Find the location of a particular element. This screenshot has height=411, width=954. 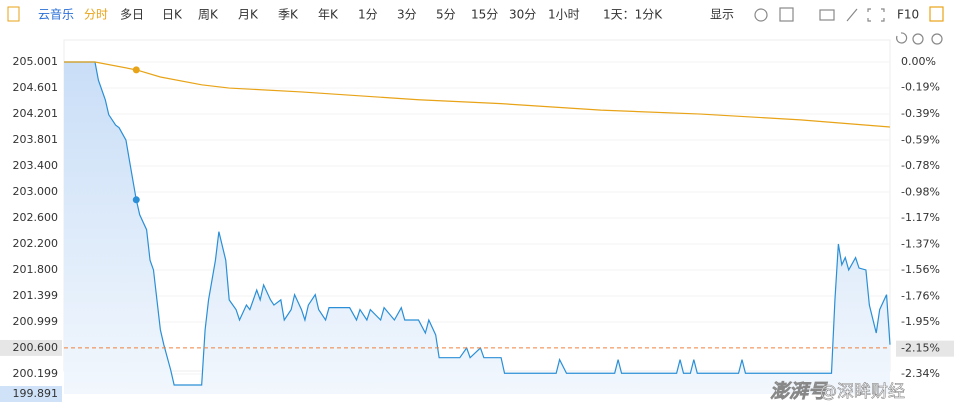

toolbar-icons is located at coordinates (849, 25).